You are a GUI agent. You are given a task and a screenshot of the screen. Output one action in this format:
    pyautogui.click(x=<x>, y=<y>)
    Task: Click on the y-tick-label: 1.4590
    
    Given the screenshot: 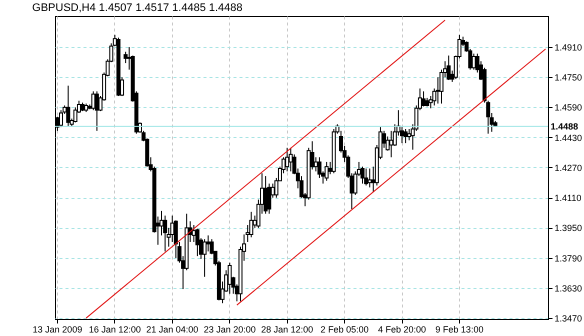 What is the action you would take?
    pyautogui.click(x=568, y=107)
    